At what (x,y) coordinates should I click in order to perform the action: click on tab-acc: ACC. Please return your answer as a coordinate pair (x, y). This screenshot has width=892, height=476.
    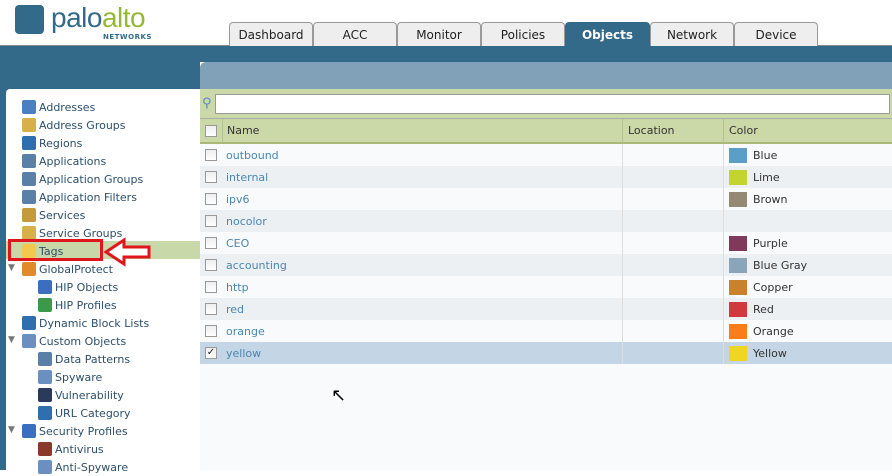
    Looking at the image, I should click on (355, 34).